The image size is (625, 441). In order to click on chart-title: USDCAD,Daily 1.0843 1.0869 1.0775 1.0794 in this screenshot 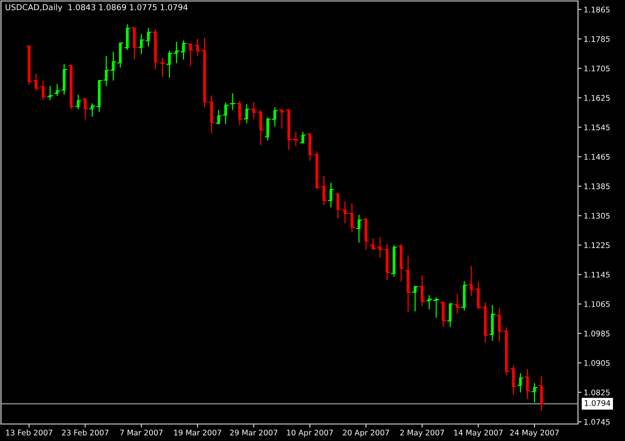, I will do `click(97, 8)`.